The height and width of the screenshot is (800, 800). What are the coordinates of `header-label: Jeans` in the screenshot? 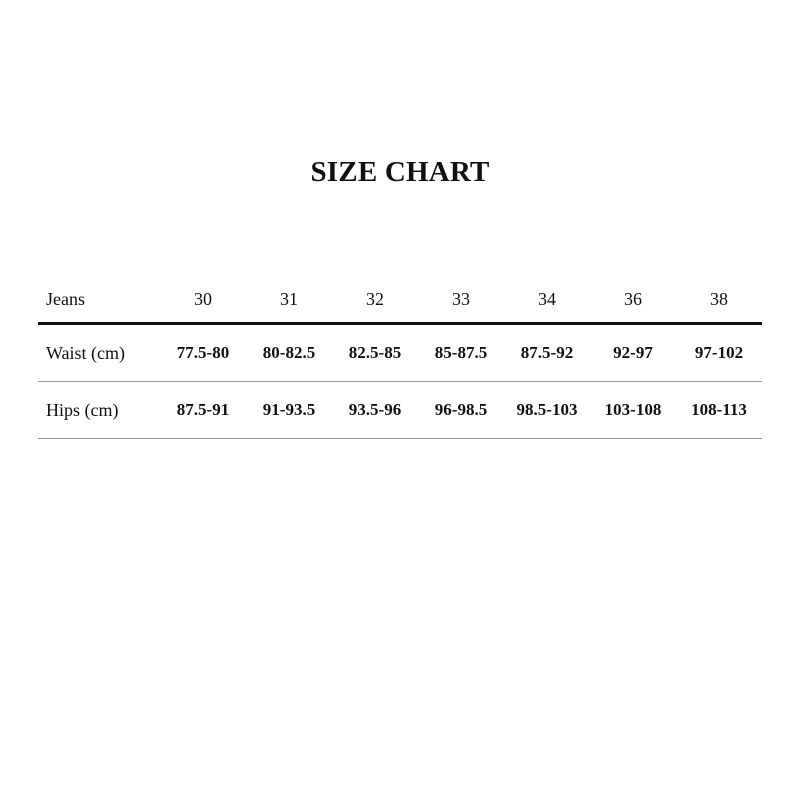 It's located at (65, 298).